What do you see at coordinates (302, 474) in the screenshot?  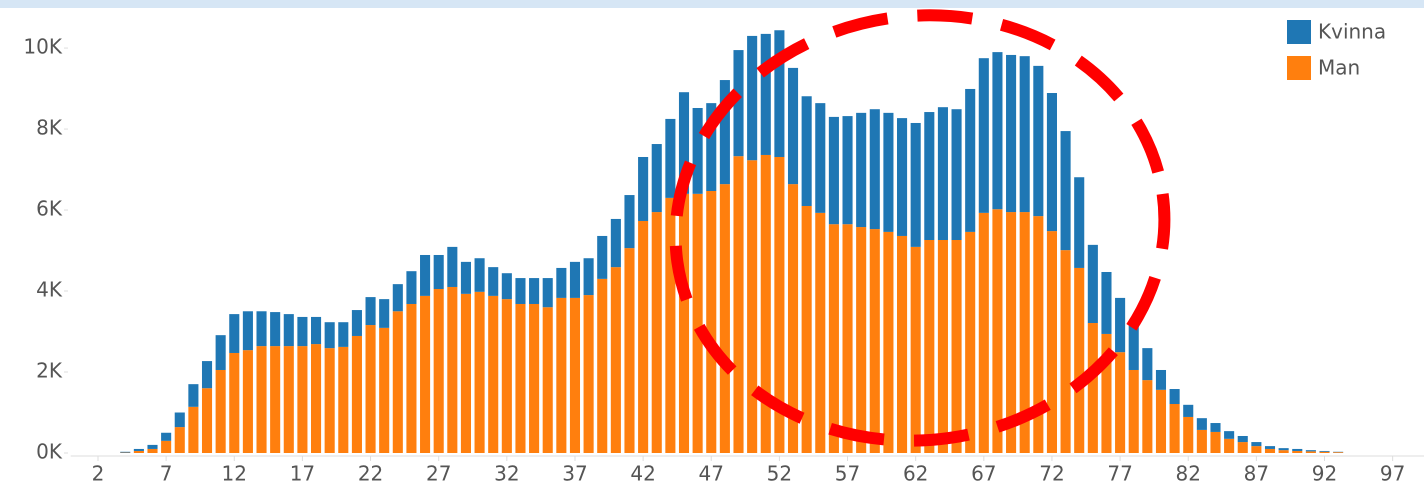 I see `x-tick-label: 17` at bounding box center [302, 474].